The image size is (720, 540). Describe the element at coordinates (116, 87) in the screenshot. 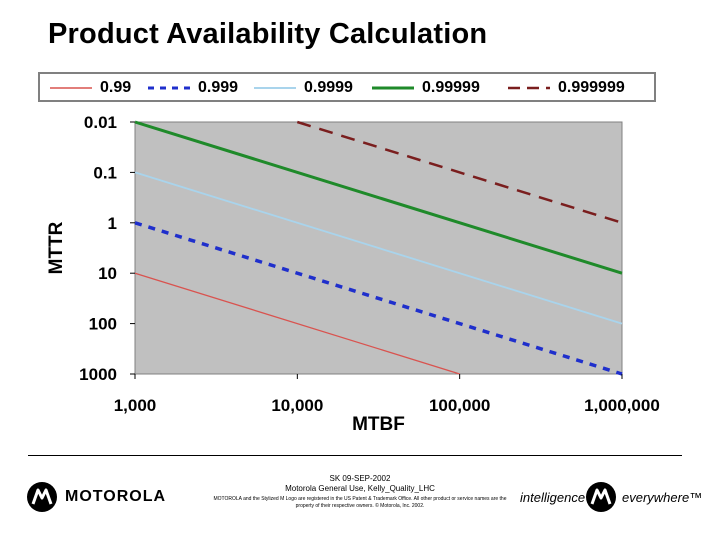

I see `legend-label: 0.99` at that location.